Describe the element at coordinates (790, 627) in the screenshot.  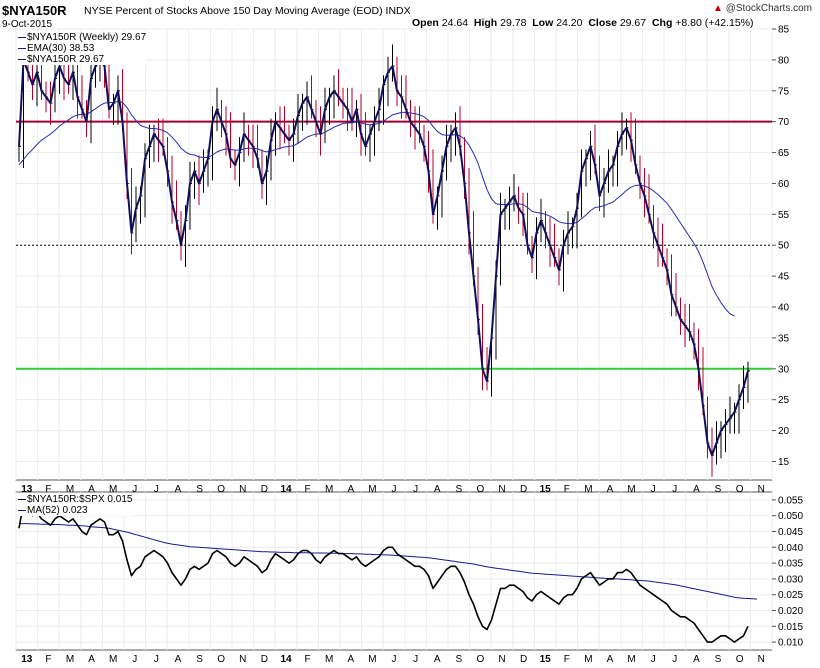
I see `ratio-tick-label: 0.015` at that location.